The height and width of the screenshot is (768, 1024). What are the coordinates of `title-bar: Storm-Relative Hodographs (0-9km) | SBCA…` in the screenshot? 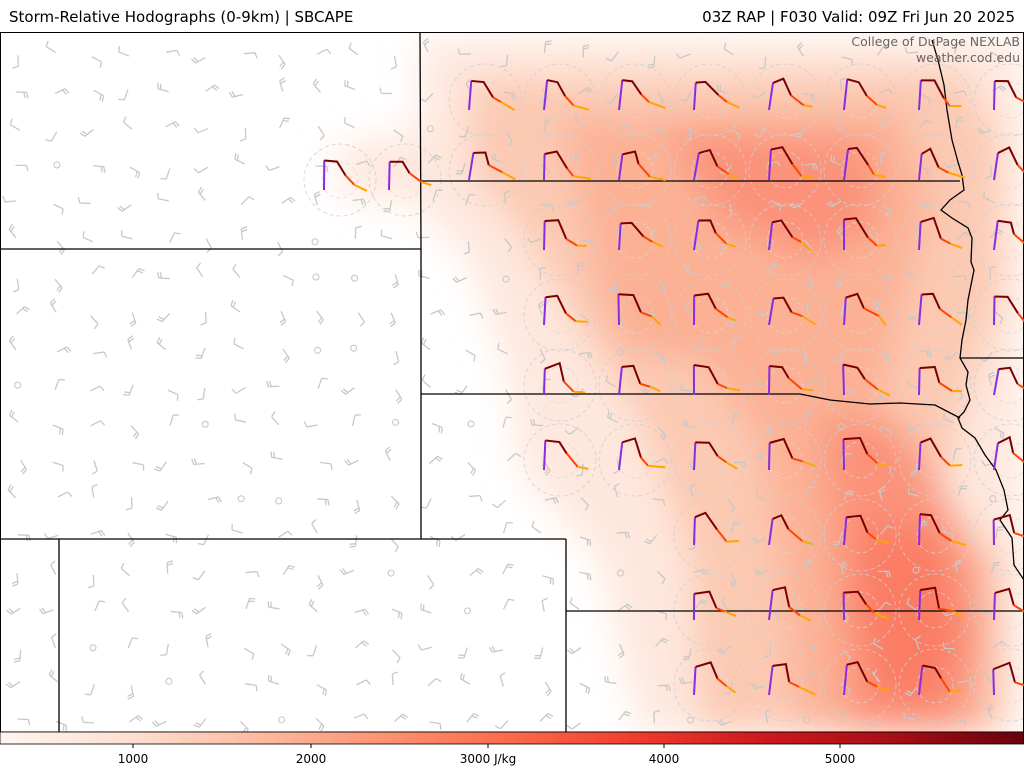 It's located at (512, 16).